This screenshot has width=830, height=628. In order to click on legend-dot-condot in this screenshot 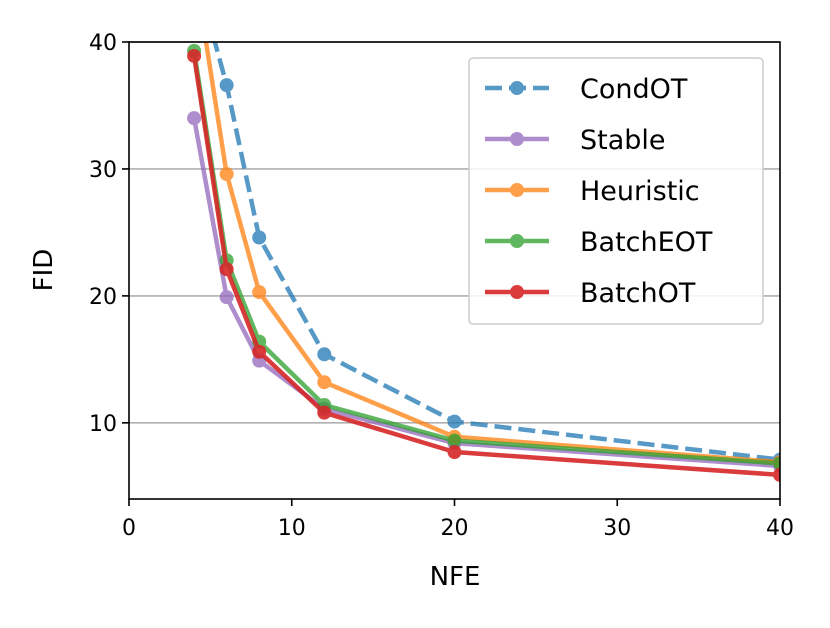, I will do `click(517, 88)`.